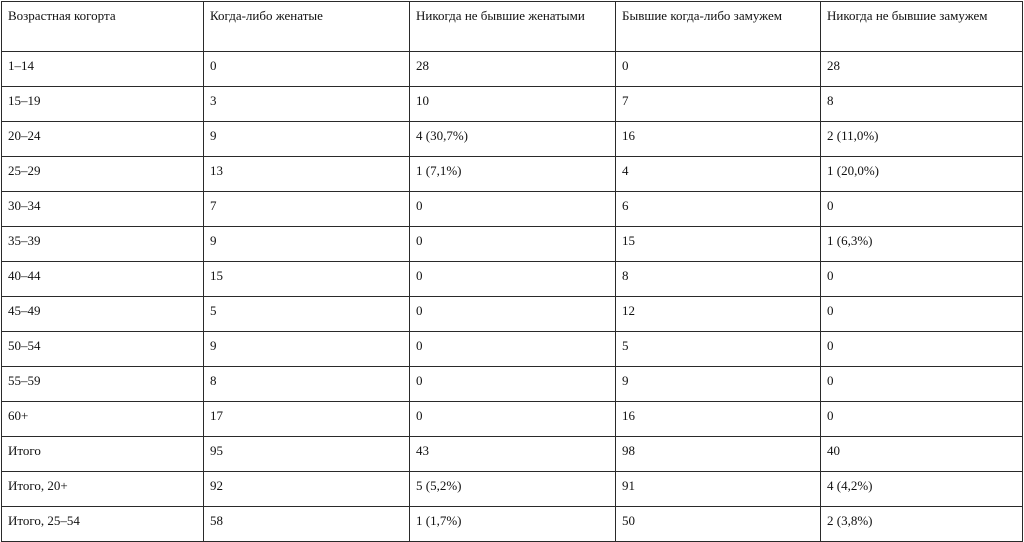  I want to click on table-row: 55–59 8 0 9 0, so click(512, 384).